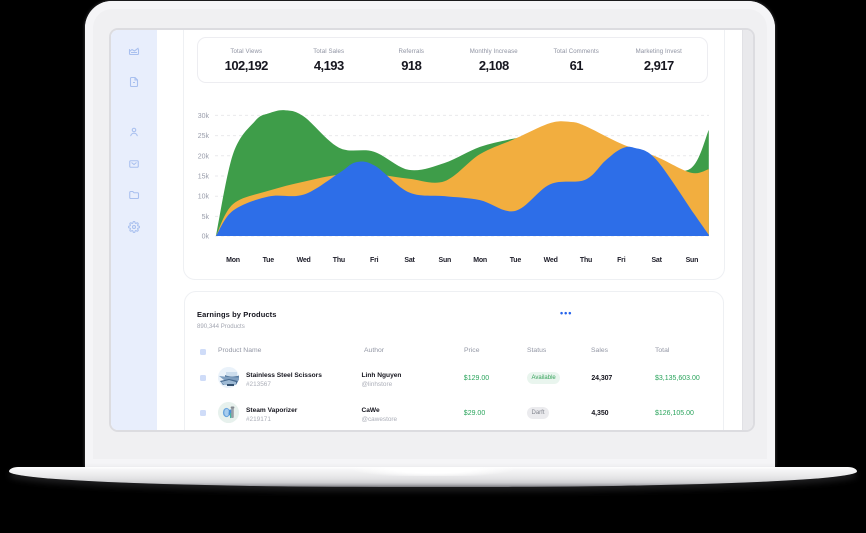  I want to click on svg-text: 30k, so click(204, 116).